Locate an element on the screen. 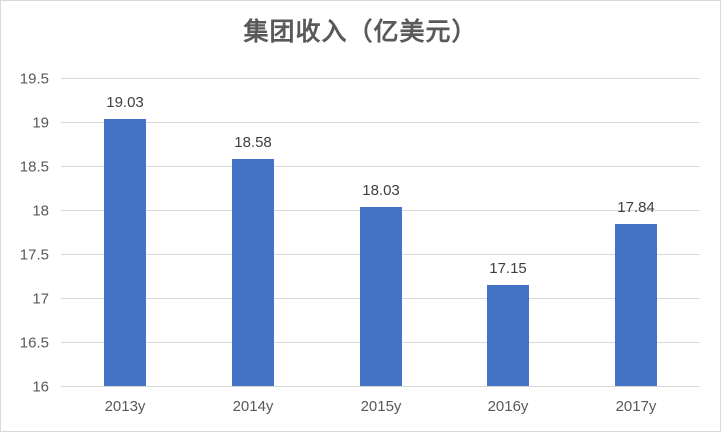  bar-value-label: 18.58 is located at coordinates (253, 142).